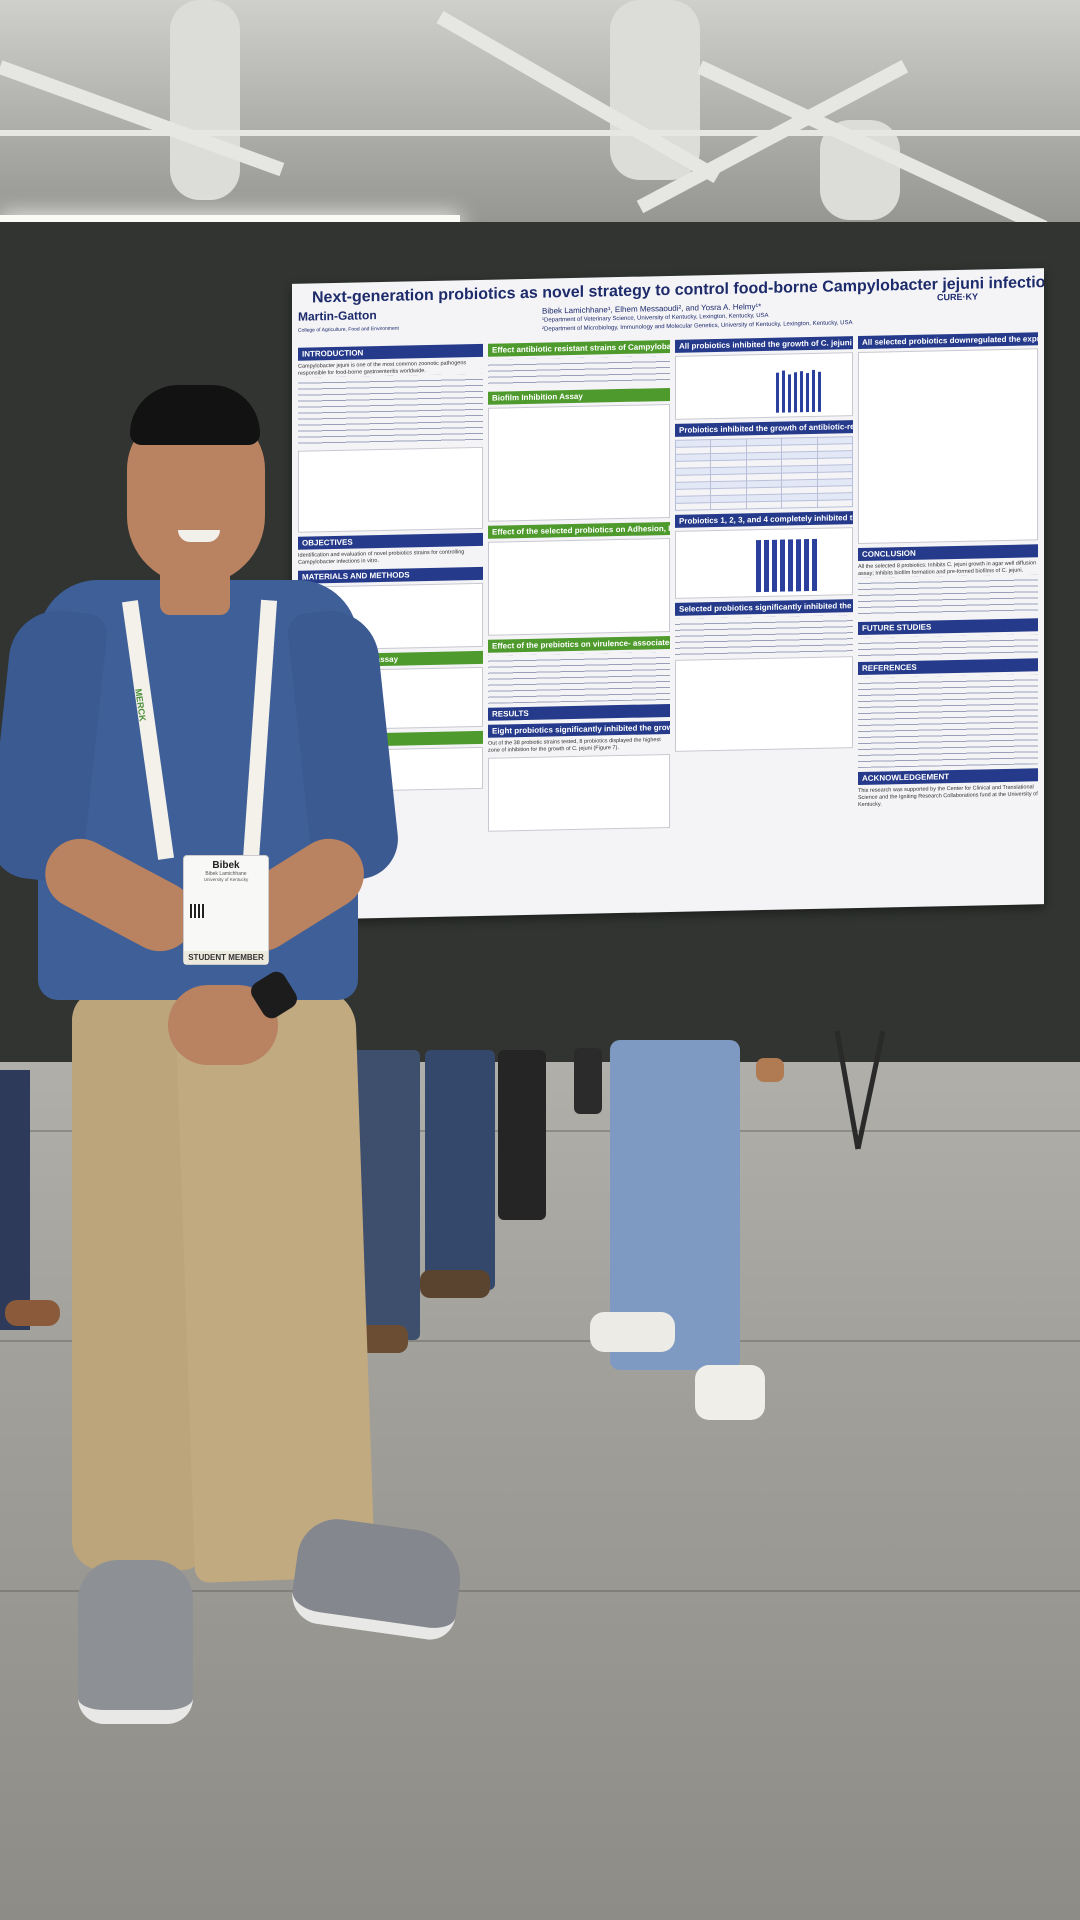 Image resolution: width=1080 pixels, height=1920 pixels. Describe the element at coordinates (540, 125) in the screenshot. I see `ceiling` at that location.